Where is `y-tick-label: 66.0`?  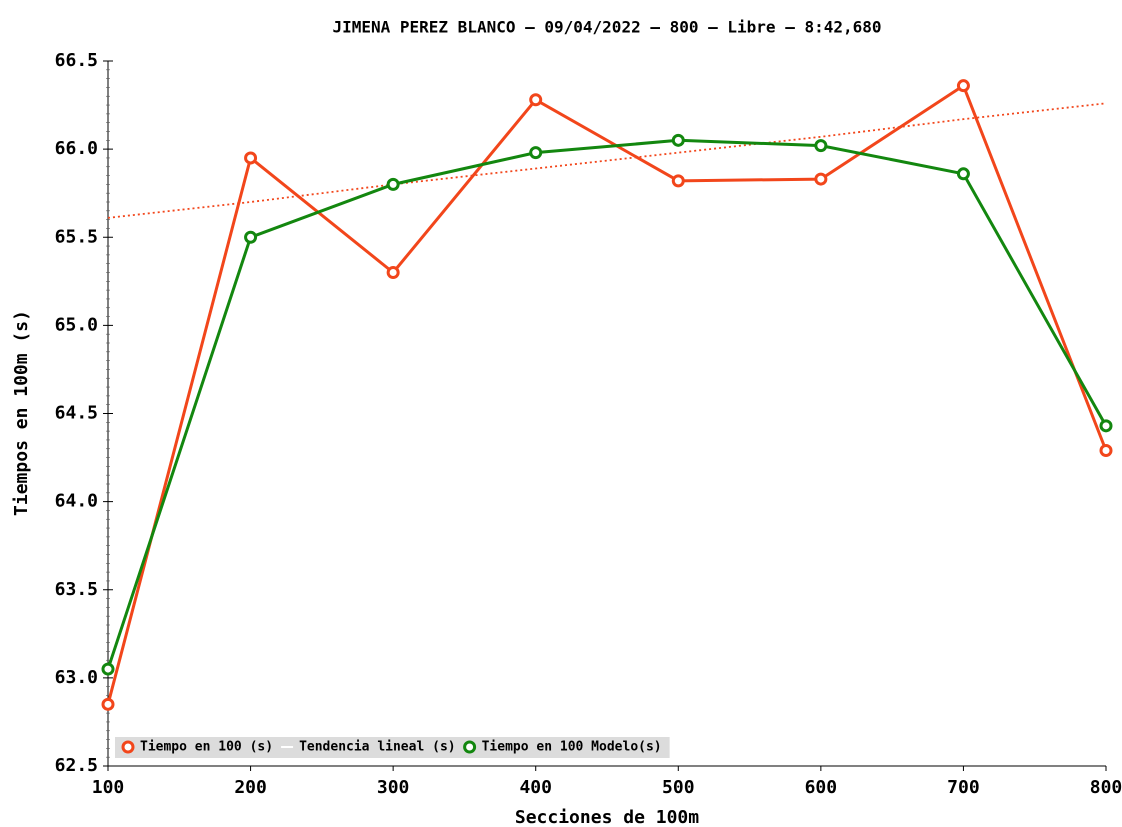
y-tick-label: 66.0 is located at coordinates (76, 148).